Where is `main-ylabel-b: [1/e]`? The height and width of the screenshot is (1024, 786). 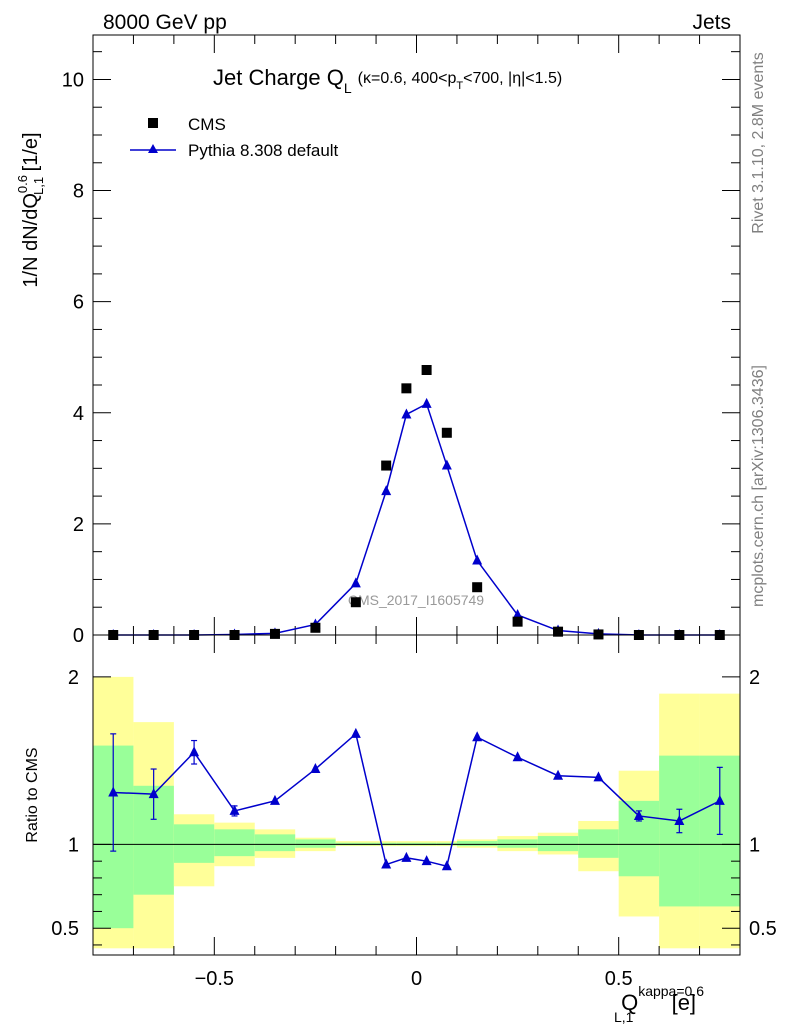 main-ylabel-b: [1/e] is located at coordinates (31, 154).